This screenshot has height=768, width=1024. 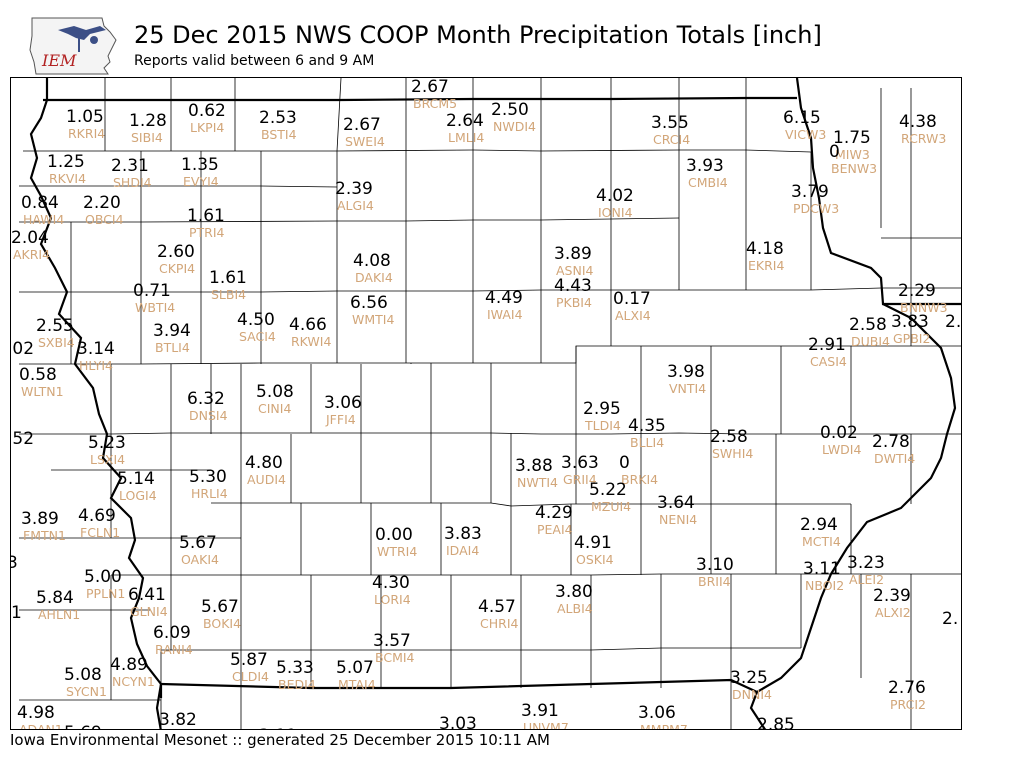 What do you see at coordinates (497, 607) in the screenshot?
I see `station-value: 4.57` at bounding box center [497, 607].